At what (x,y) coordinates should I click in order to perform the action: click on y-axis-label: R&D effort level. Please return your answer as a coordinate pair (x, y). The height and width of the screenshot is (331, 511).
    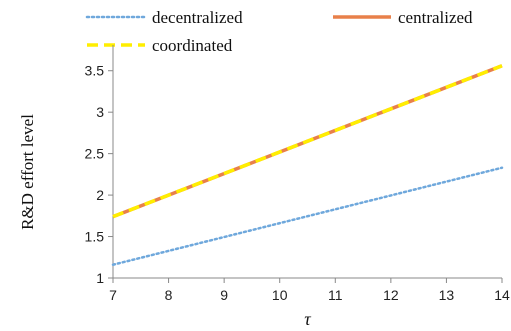
    Looking at the image, I should click on (27, 172).